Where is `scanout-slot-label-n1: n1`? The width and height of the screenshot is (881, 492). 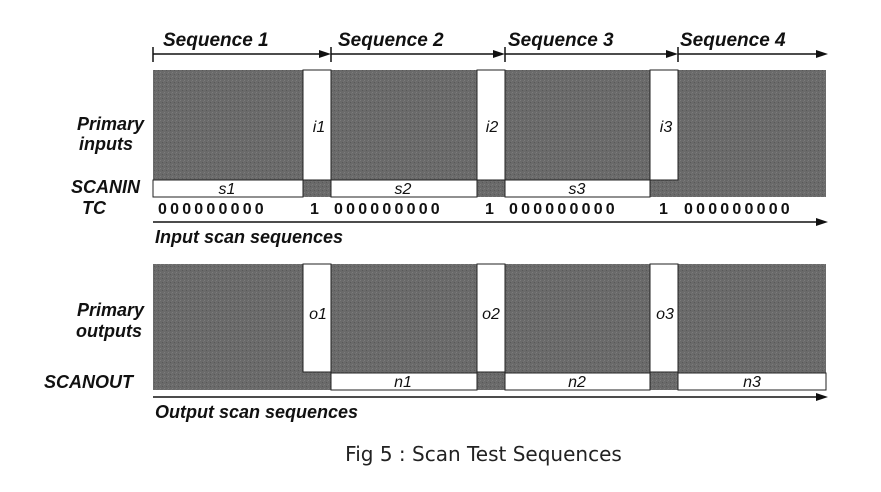 scanout-slot-label-n1: n1 is located at coordinates (403, 382).